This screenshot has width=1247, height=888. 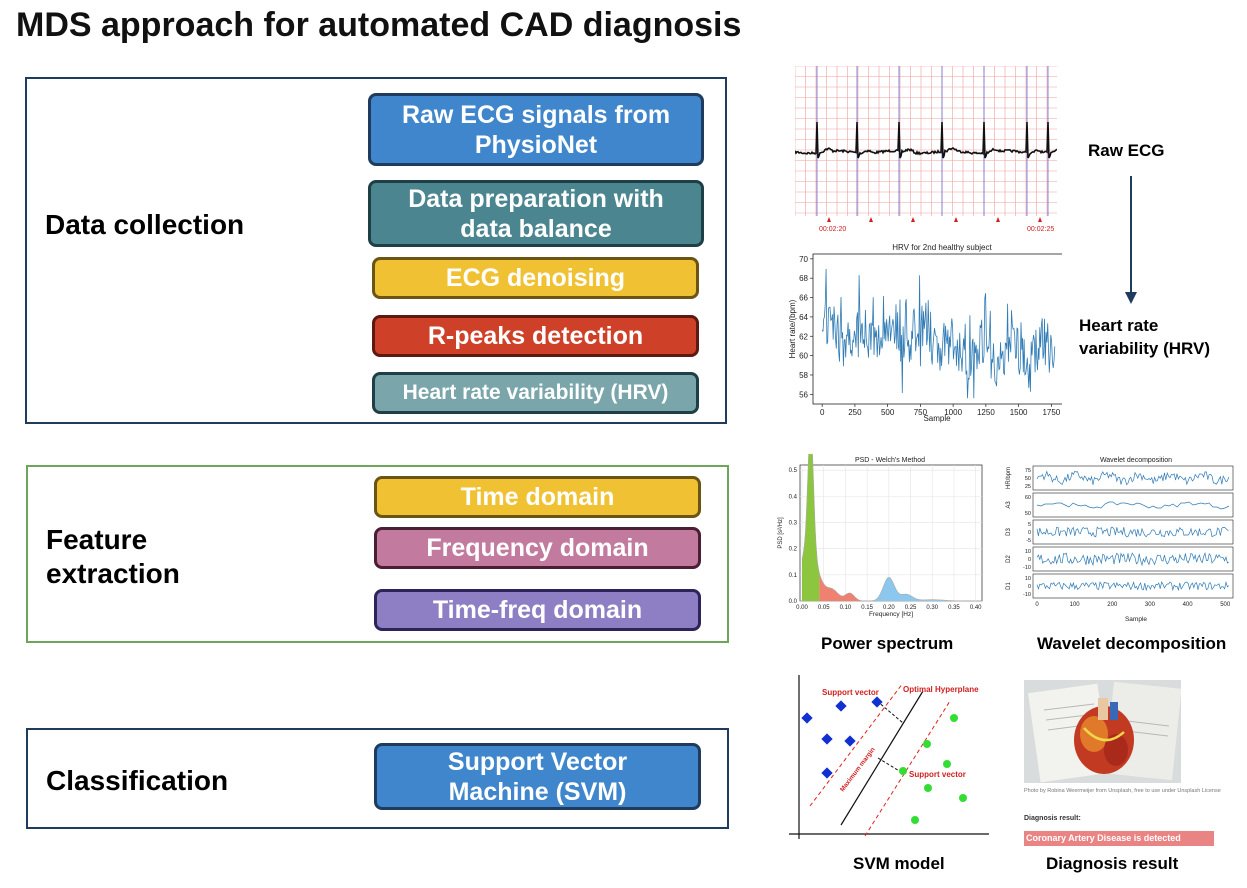 What do you see at coordinates (976, 608) in the screenshot?
I see `psd-x-tick-label: 0.40` at bounding box center [976, 608].